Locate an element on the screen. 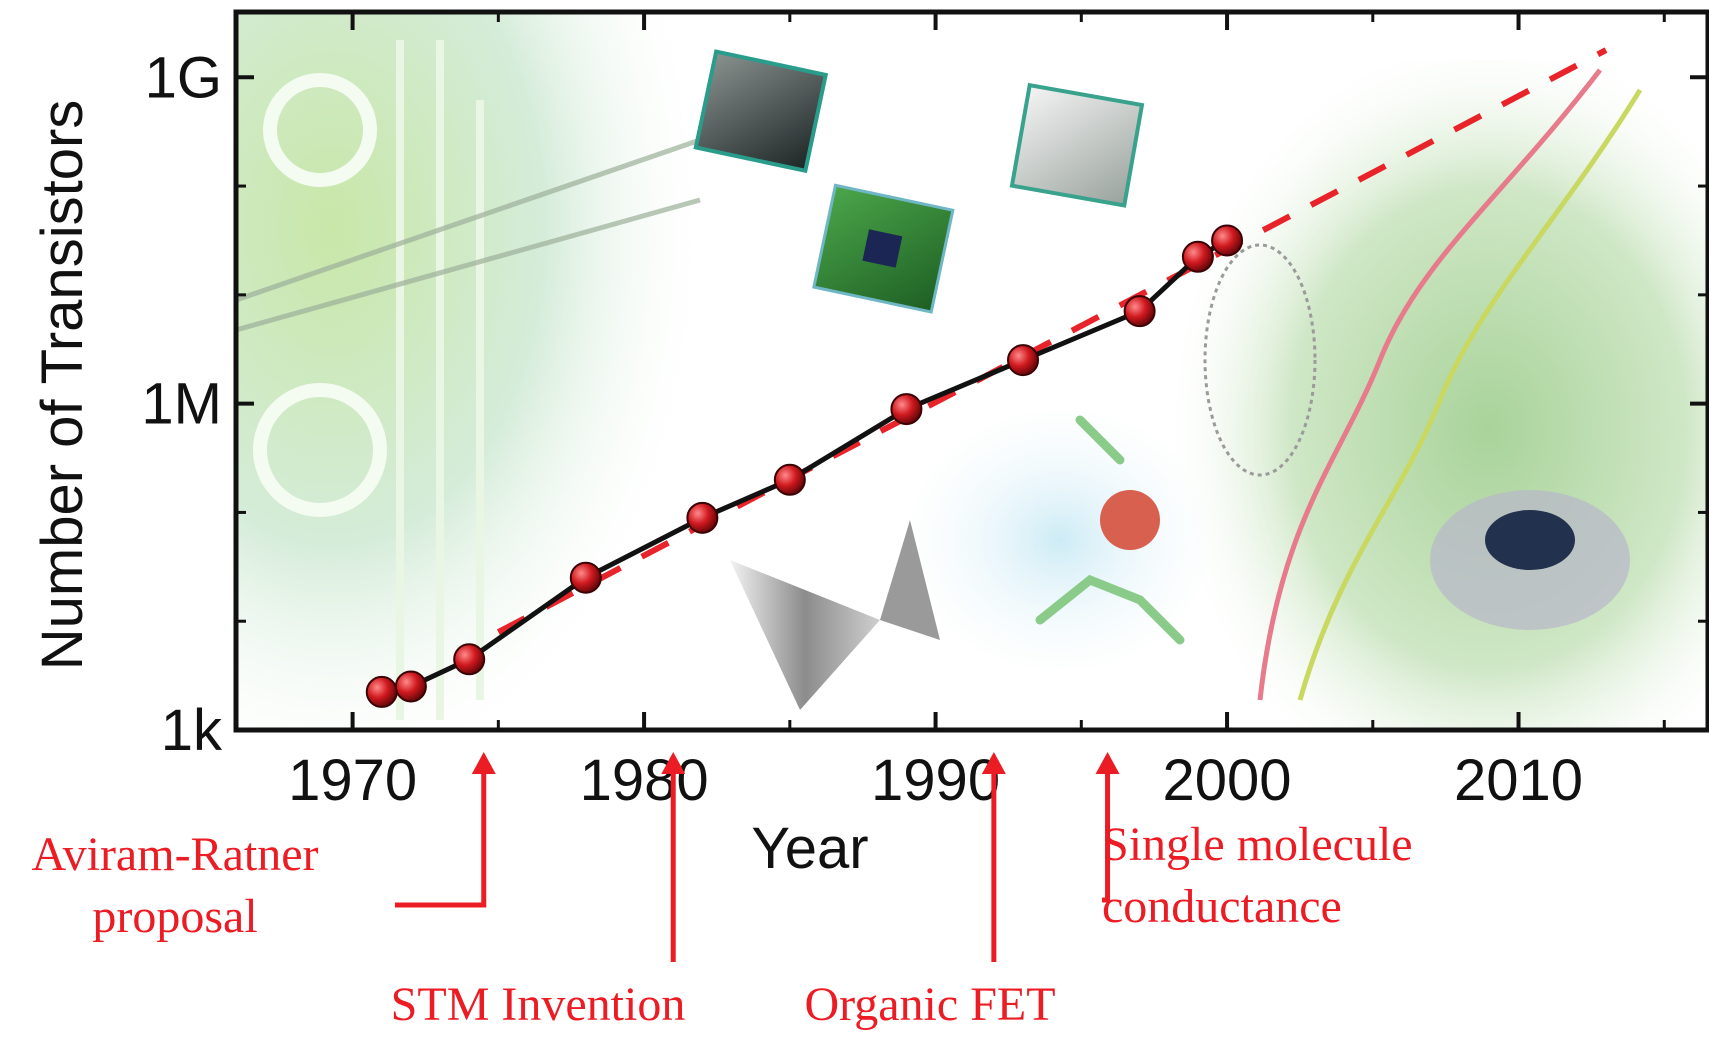  organic-molecule-image is located at coordinates (1060, 540).